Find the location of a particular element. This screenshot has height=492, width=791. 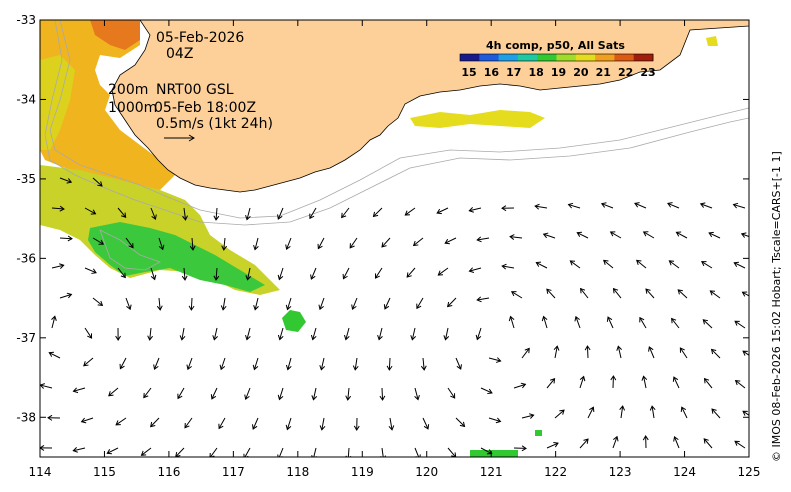

colorbar-label: 19 is located at coordinates (558, 72).